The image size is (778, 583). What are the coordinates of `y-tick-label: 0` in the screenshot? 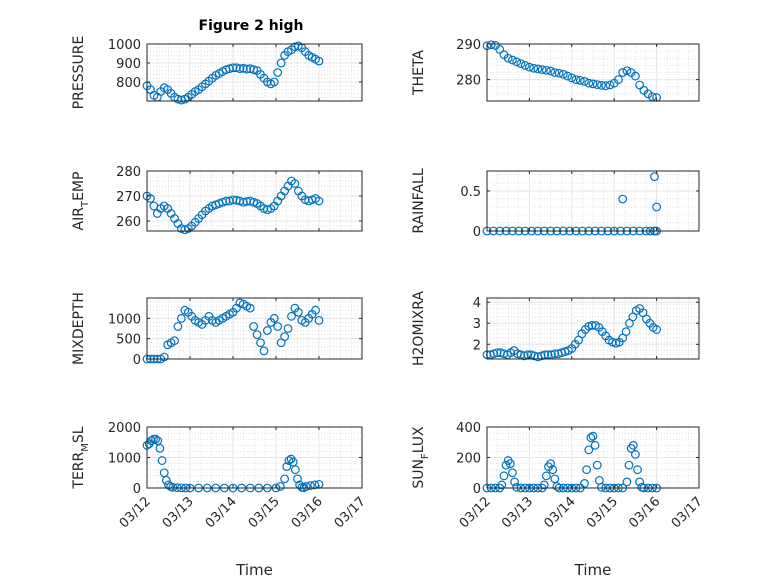 It's located at (477, 489).